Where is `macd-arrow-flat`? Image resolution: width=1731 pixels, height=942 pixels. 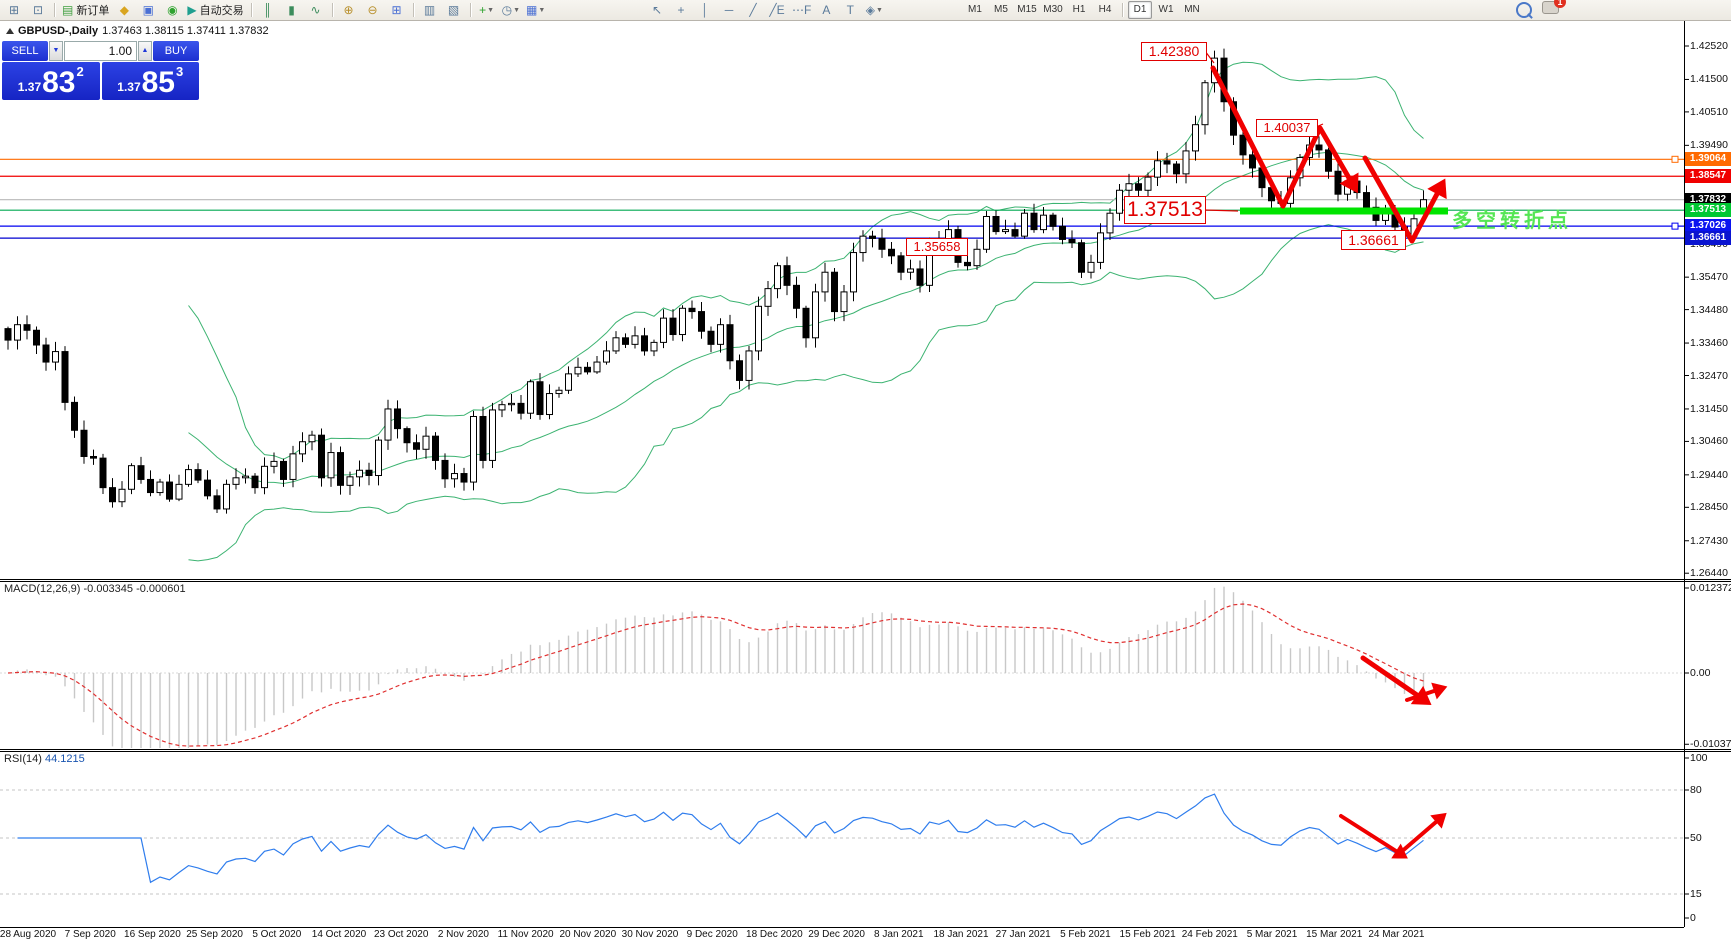
macd-arrow-flat is located at coordinates (1420, 695).